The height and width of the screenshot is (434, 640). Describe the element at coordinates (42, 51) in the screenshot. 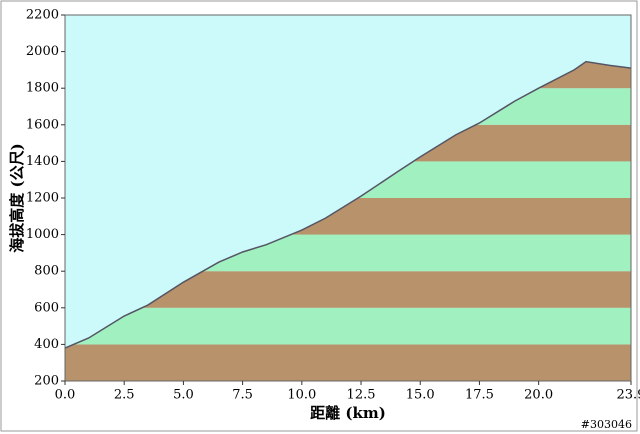

I see `y-tick-label: 2000` at that location.